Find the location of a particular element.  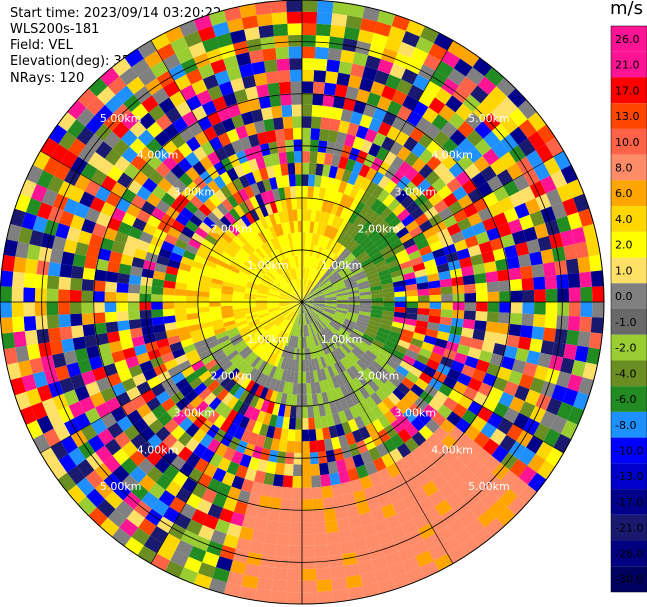

colorbar-segment is located at coordinates (629, 219).